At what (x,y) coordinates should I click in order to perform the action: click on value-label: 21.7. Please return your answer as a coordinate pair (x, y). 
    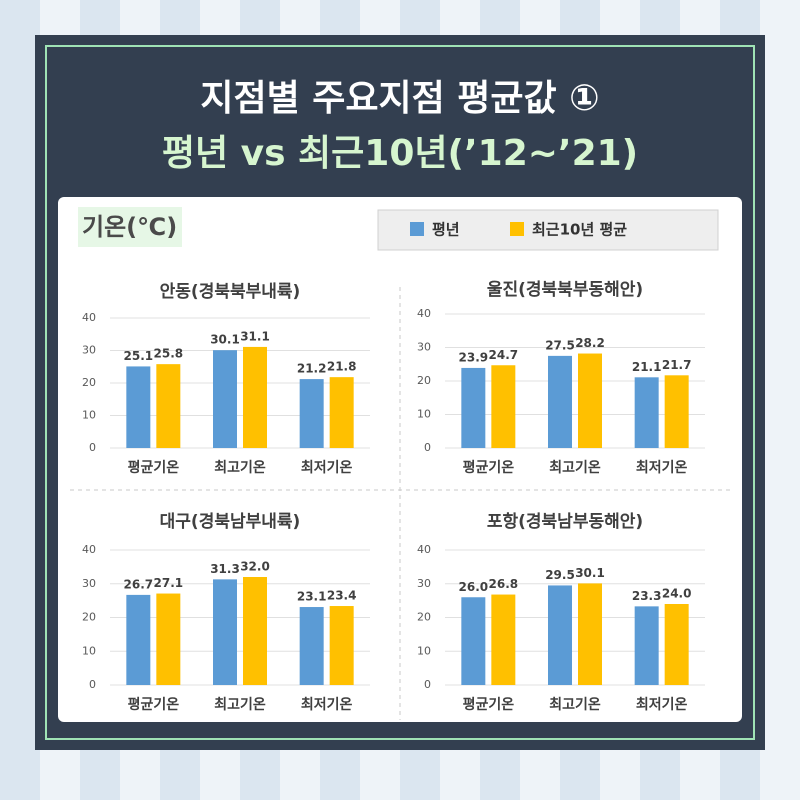
    Looking at the image, I should click on (677, 365).